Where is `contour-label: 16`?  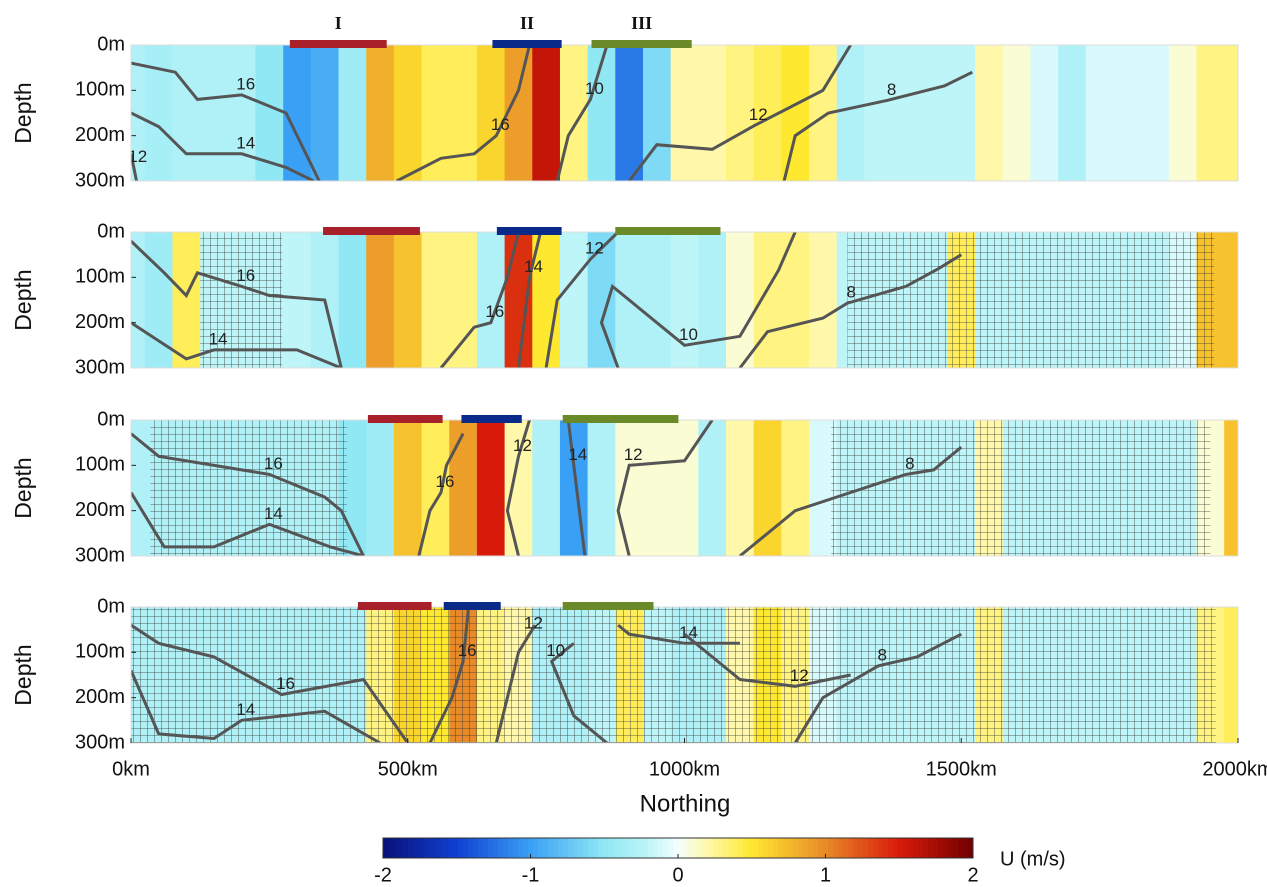 contour-label: 16 is located at coordinates (494, 311).